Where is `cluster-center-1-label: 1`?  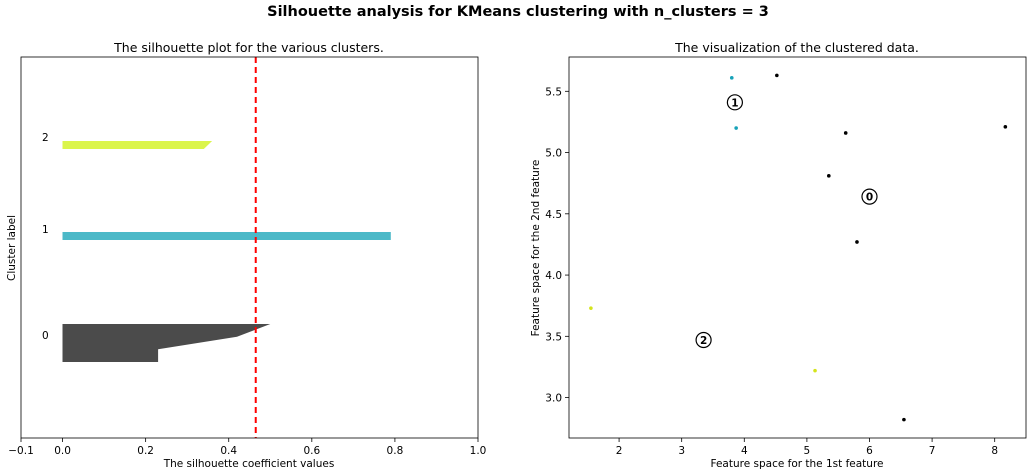 cluster-center-1-label: 1 is located at coordinates (734, 103).